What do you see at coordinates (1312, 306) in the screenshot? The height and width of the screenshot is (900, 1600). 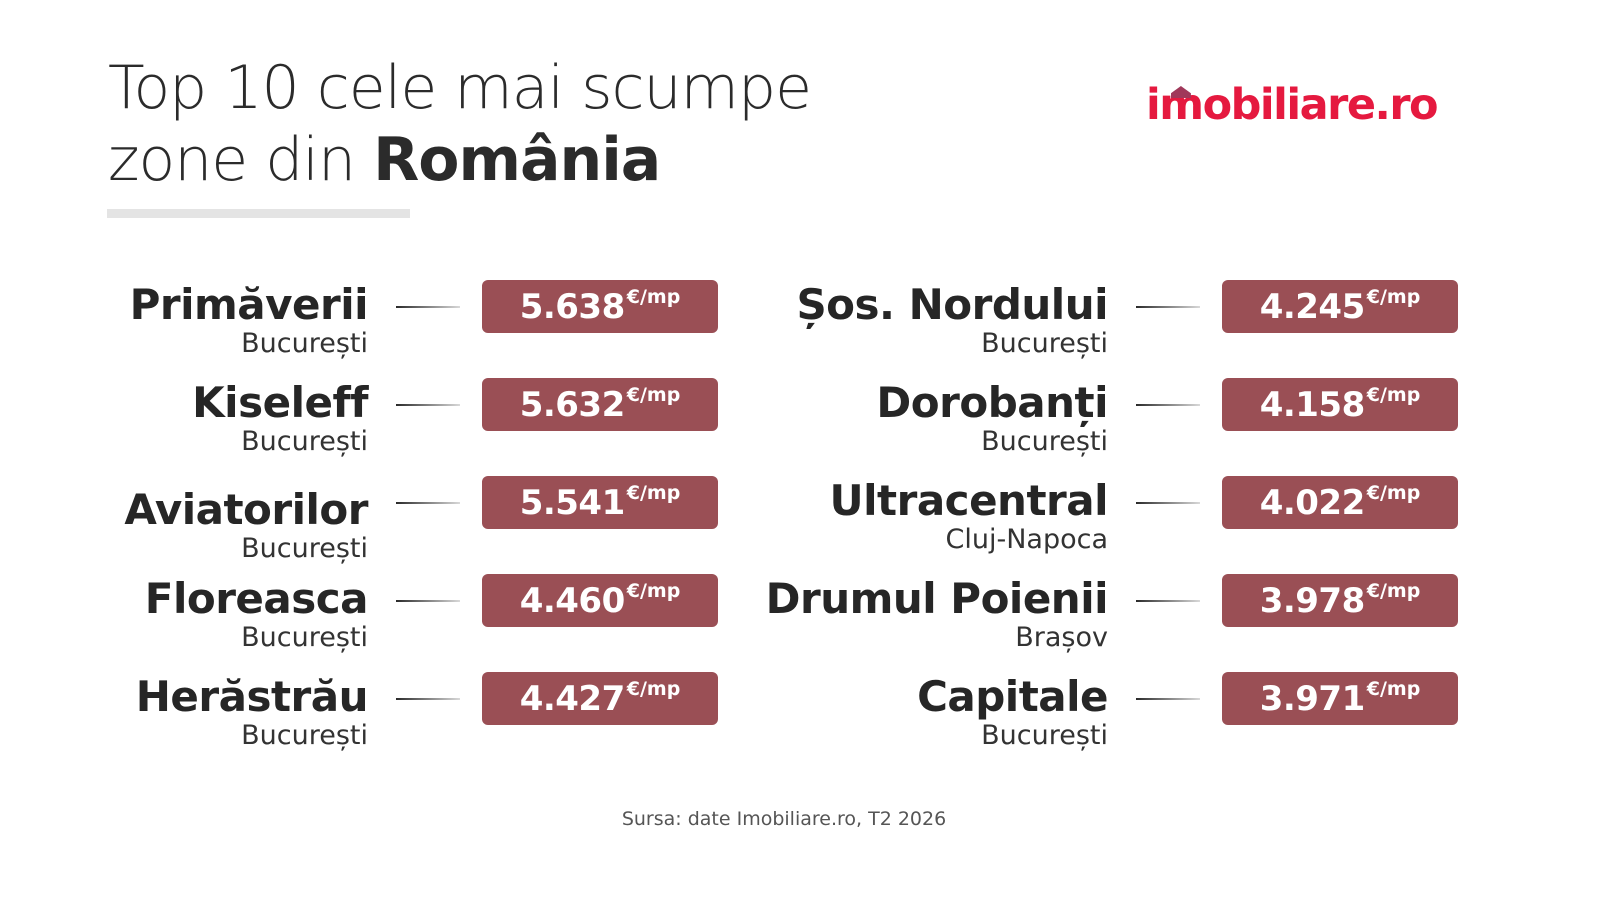 I see `price-value: 4.245` at bounding box center [1312, 306].